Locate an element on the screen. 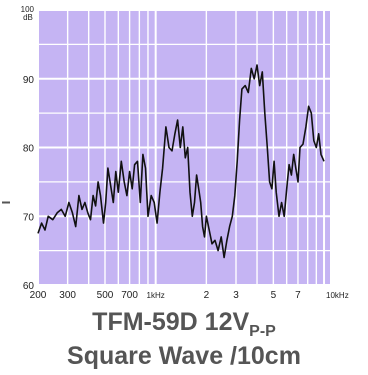 The image size is (368, 375). y-tick-label: 60 is located at coordinates (29, 286).